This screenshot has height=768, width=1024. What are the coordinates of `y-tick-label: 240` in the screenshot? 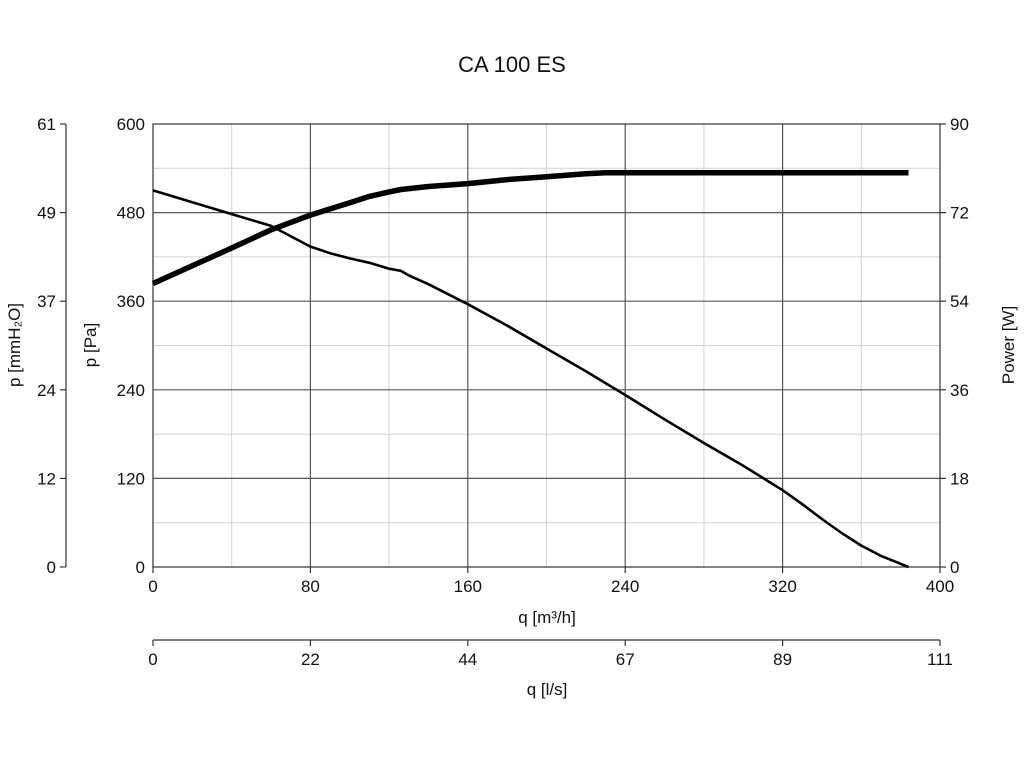 It's located at (131, 390).